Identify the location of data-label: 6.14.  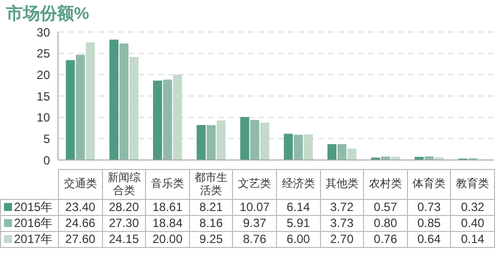
(298, 208).